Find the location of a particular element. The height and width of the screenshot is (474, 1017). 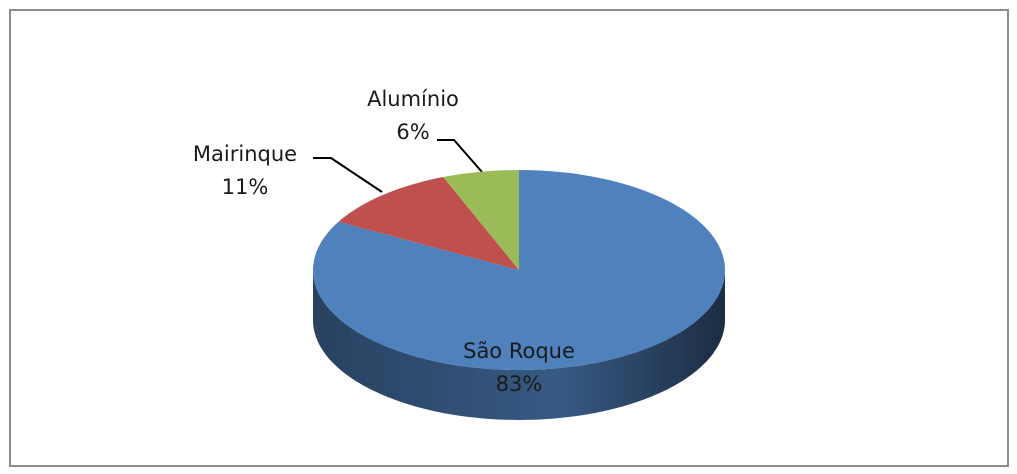

pie-side is located at coordinates (519, 345).